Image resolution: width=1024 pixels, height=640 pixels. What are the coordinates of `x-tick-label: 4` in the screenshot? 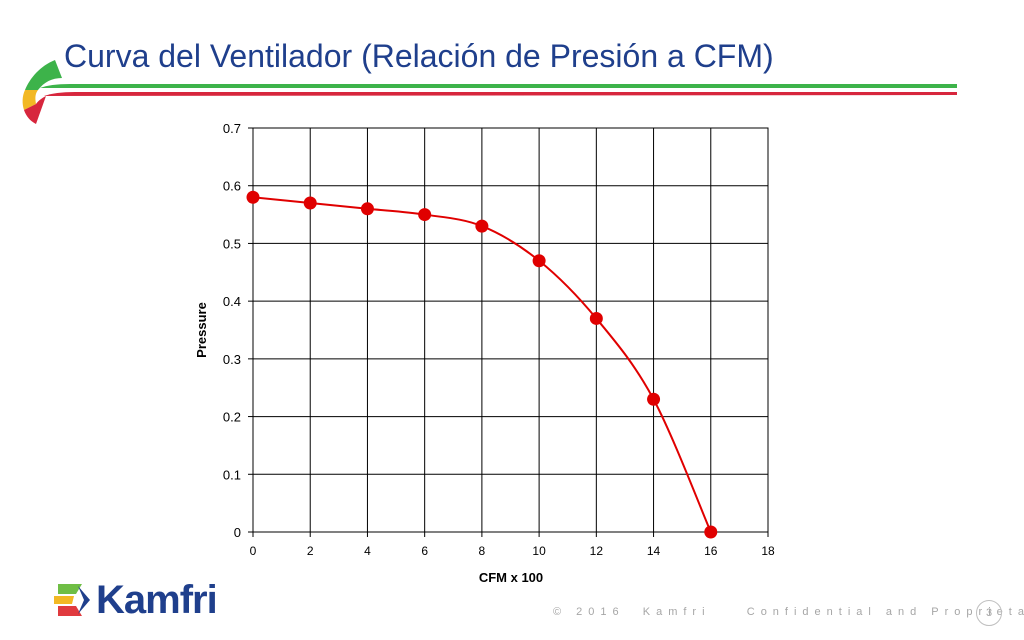 It's located at (367, 551).